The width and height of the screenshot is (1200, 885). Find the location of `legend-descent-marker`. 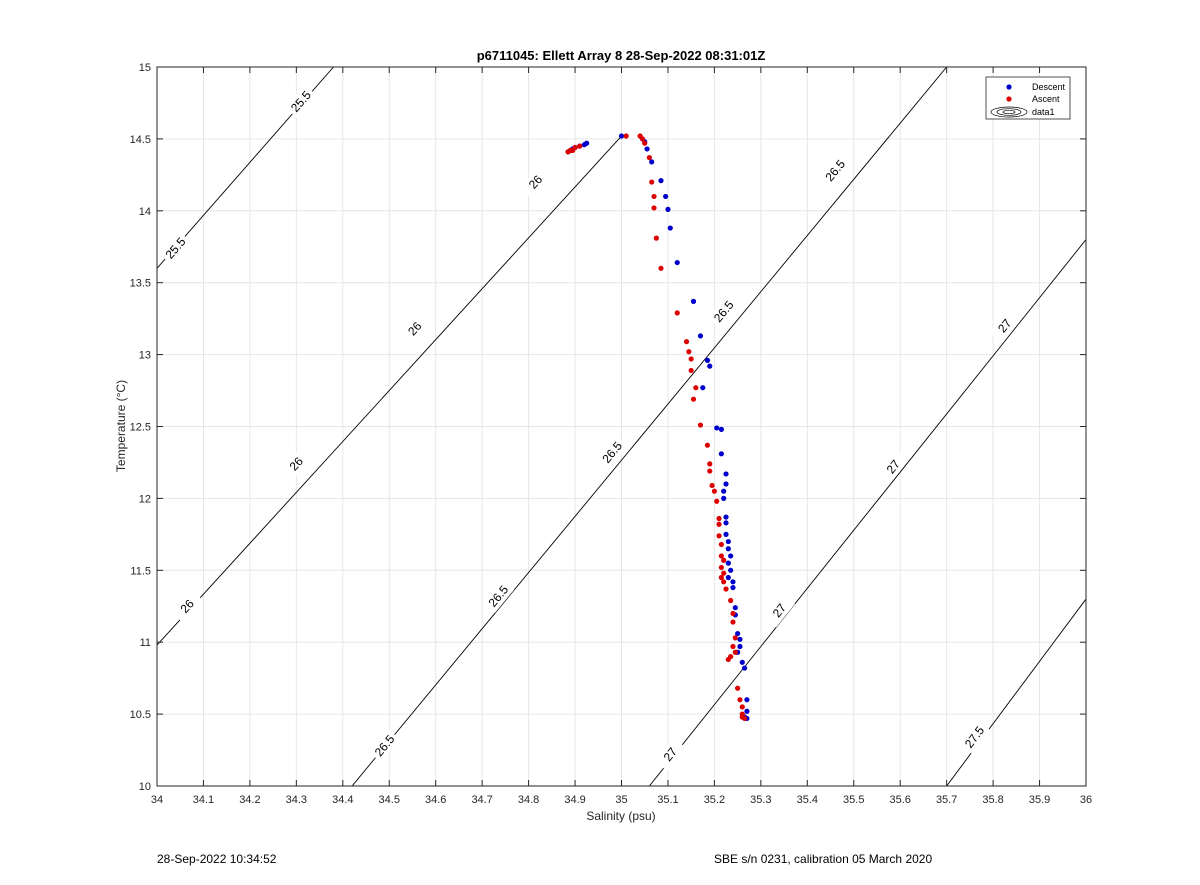

legend-descent-marker is located at coordinates (1009, 87).